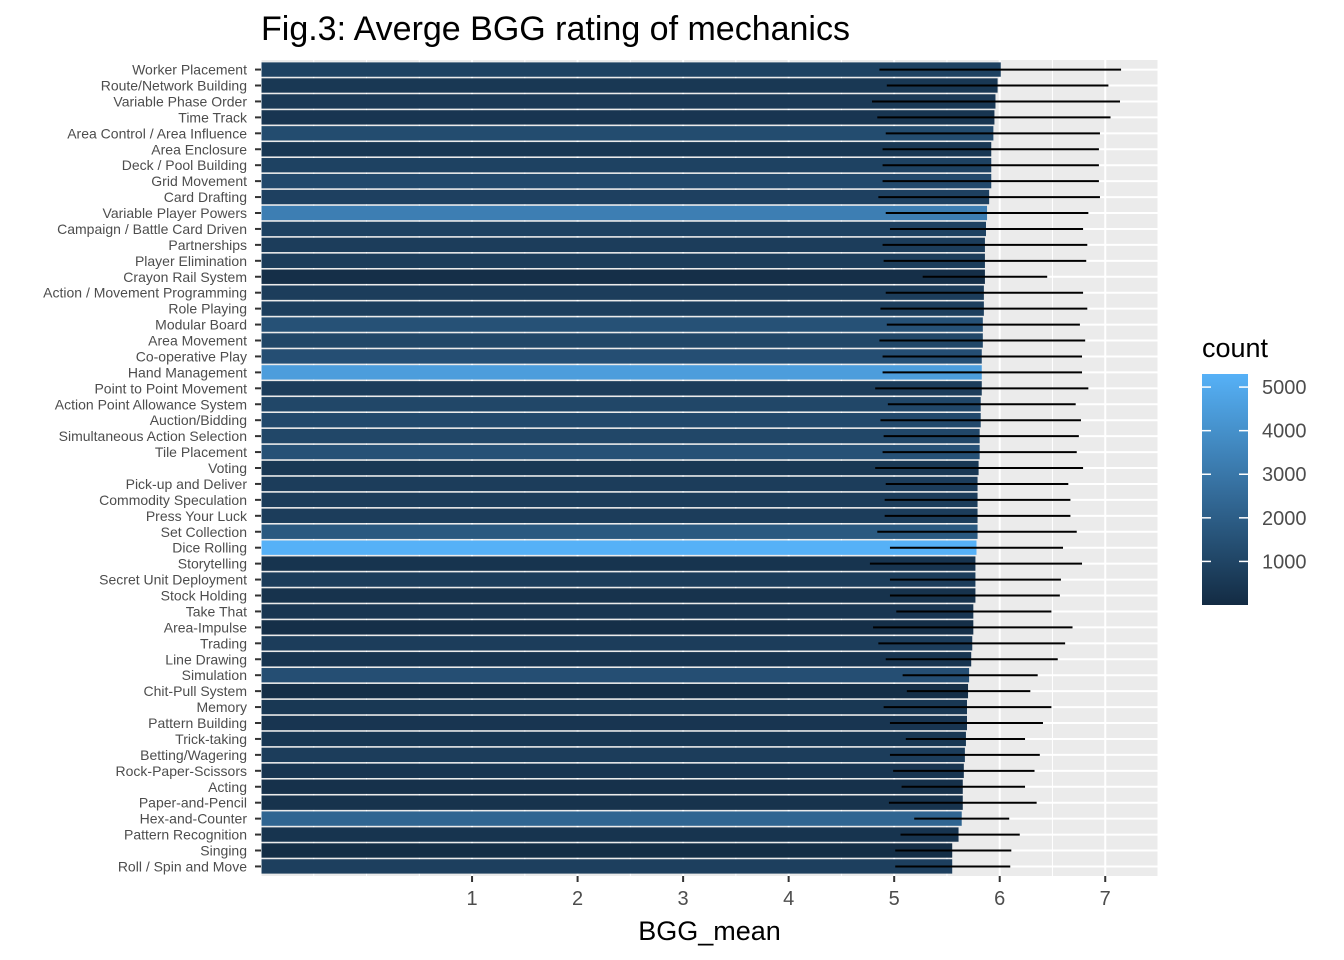 The width and height of the screenshot is (1344, 960). I want to click on x-axis: 1 2 3 4 5 6 7, so click(788, 893).